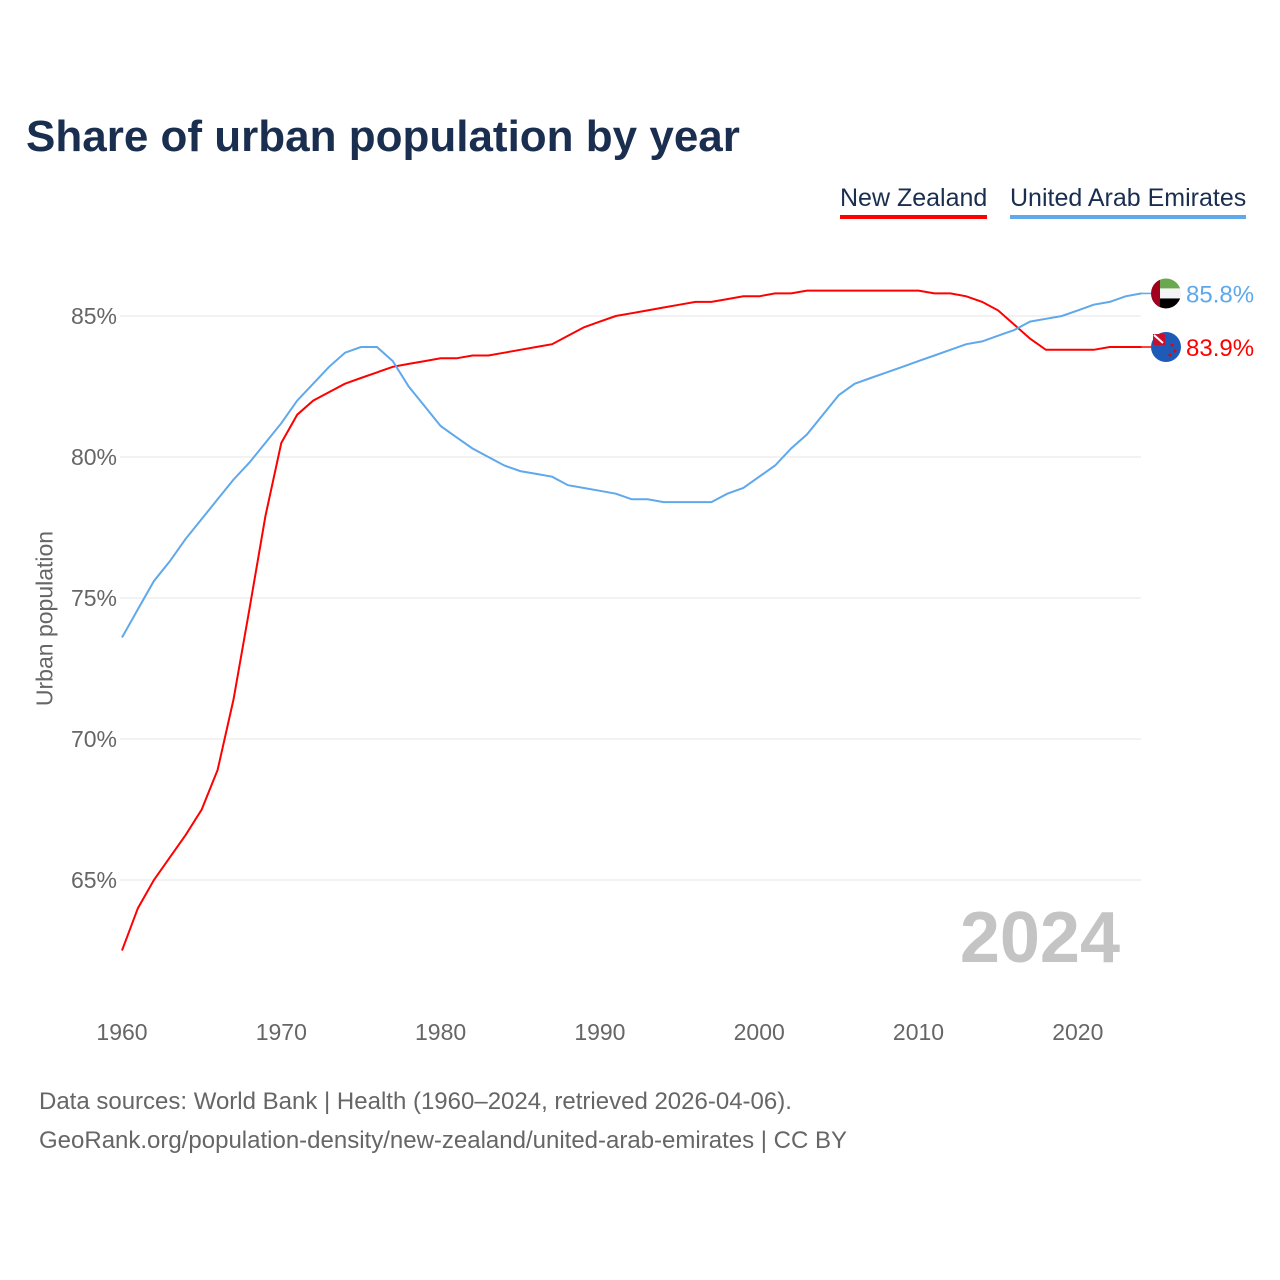  Describe the element at coordinates (94, 457) in the screenshot. I see `y-tick-label: 80%` at that location.